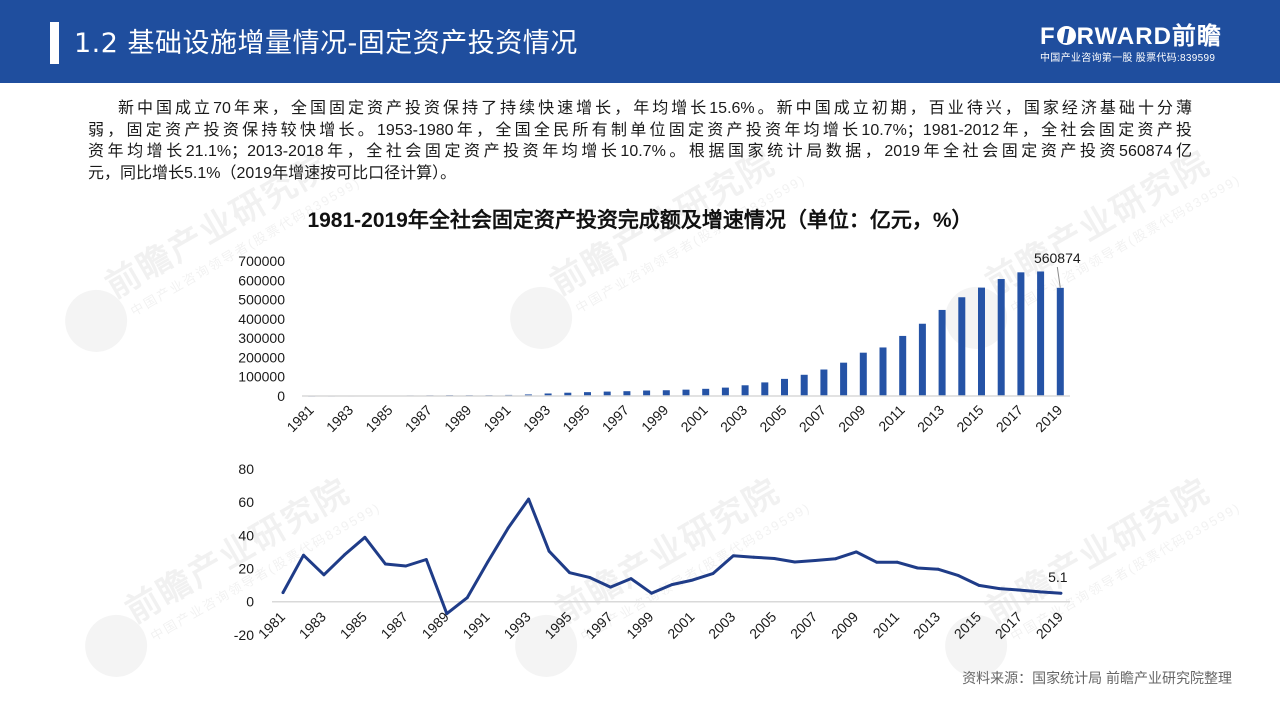 Image resolution: width=1280 pixels, height=720 pixels. I want to click on growth-rate-line, so click(672, 556).